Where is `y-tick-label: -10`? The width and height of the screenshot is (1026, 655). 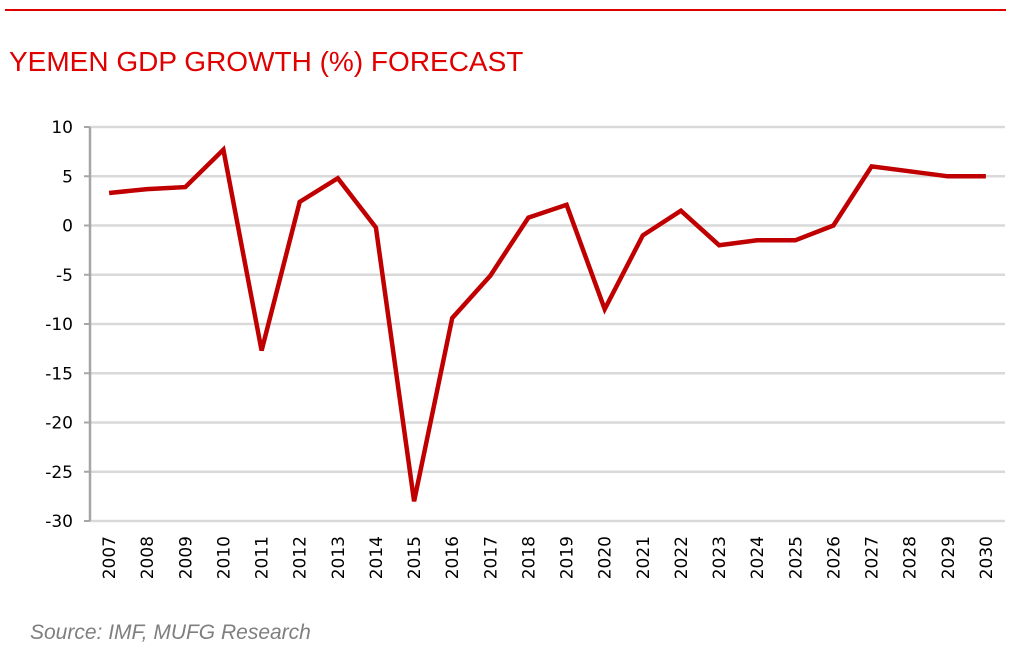 y-tick-label: -10 is located at coordinates (59, 325).